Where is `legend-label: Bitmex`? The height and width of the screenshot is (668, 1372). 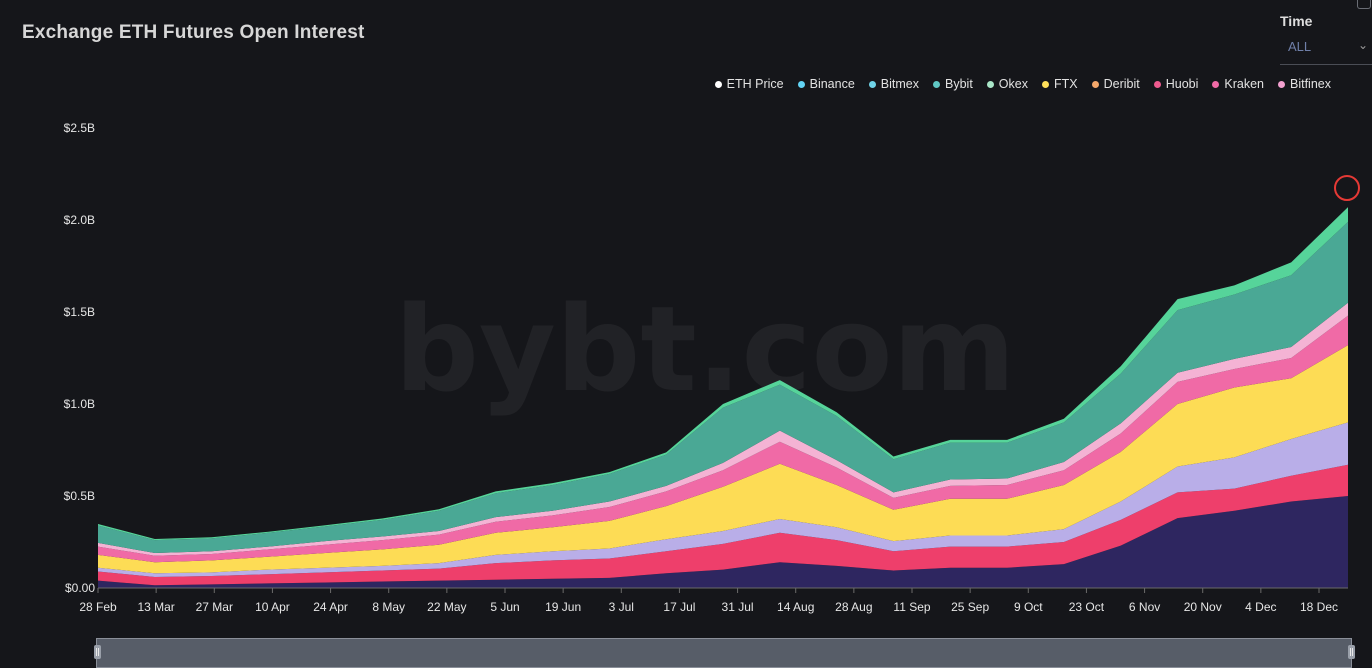 legend-label: Bitmex is located at coordinates (899, 84).